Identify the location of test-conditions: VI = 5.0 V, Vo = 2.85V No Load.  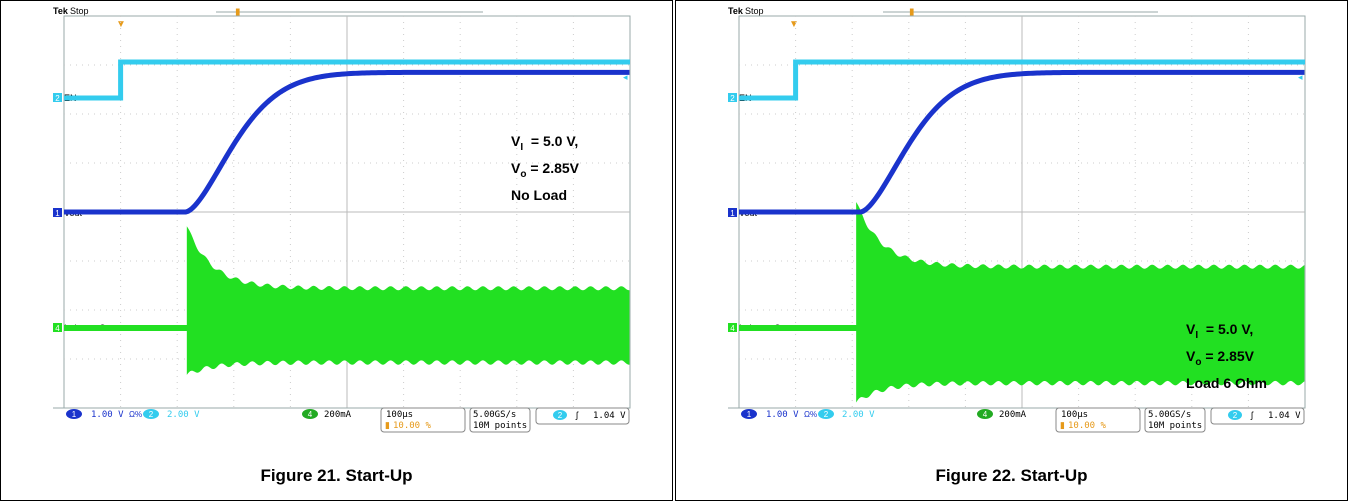
(545, 168).